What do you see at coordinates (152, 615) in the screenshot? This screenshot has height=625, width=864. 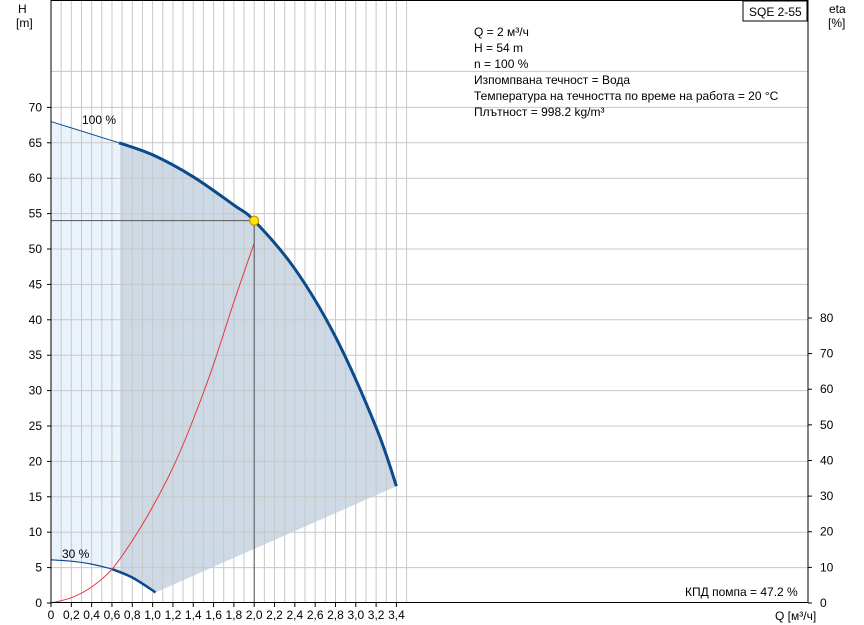 I see `x-tick-label: 1,0` at bounding box center [152, 615].